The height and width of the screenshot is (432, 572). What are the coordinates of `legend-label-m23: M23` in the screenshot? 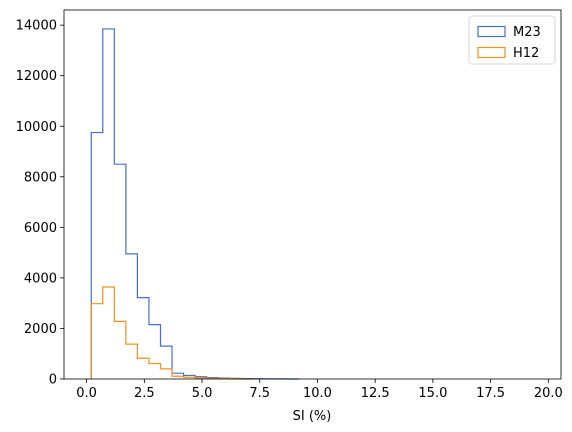 It's located at (527, 32).